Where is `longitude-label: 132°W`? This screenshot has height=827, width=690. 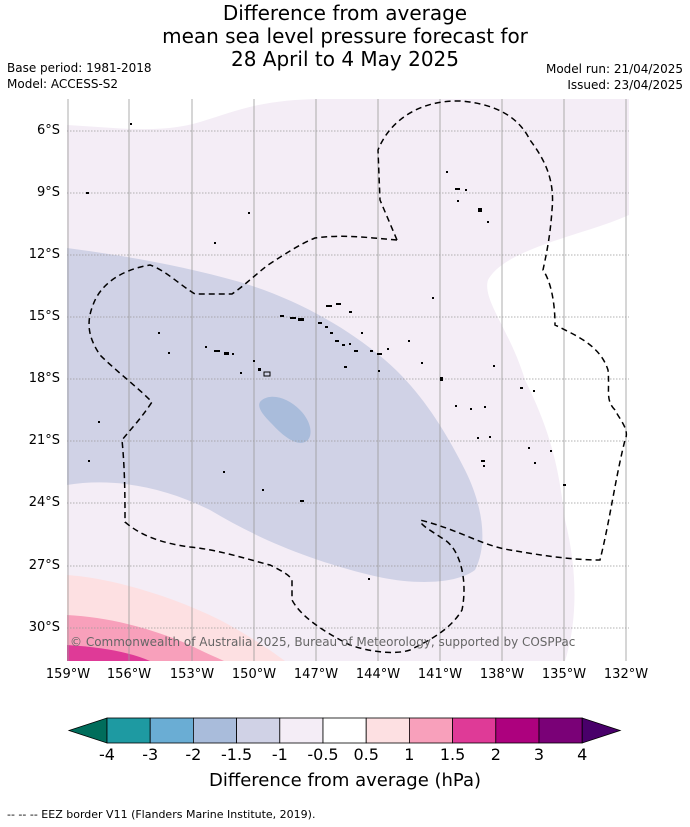
longitude-label: 132°W is located at coordinates (626, 674).